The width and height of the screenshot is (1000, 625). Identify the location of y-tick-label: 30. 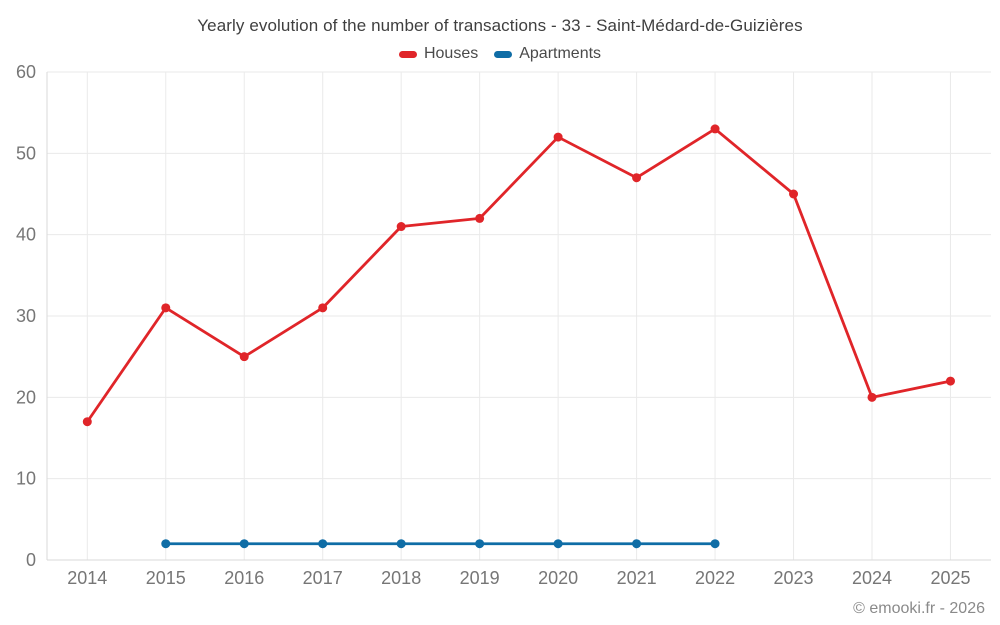
(26, 316).